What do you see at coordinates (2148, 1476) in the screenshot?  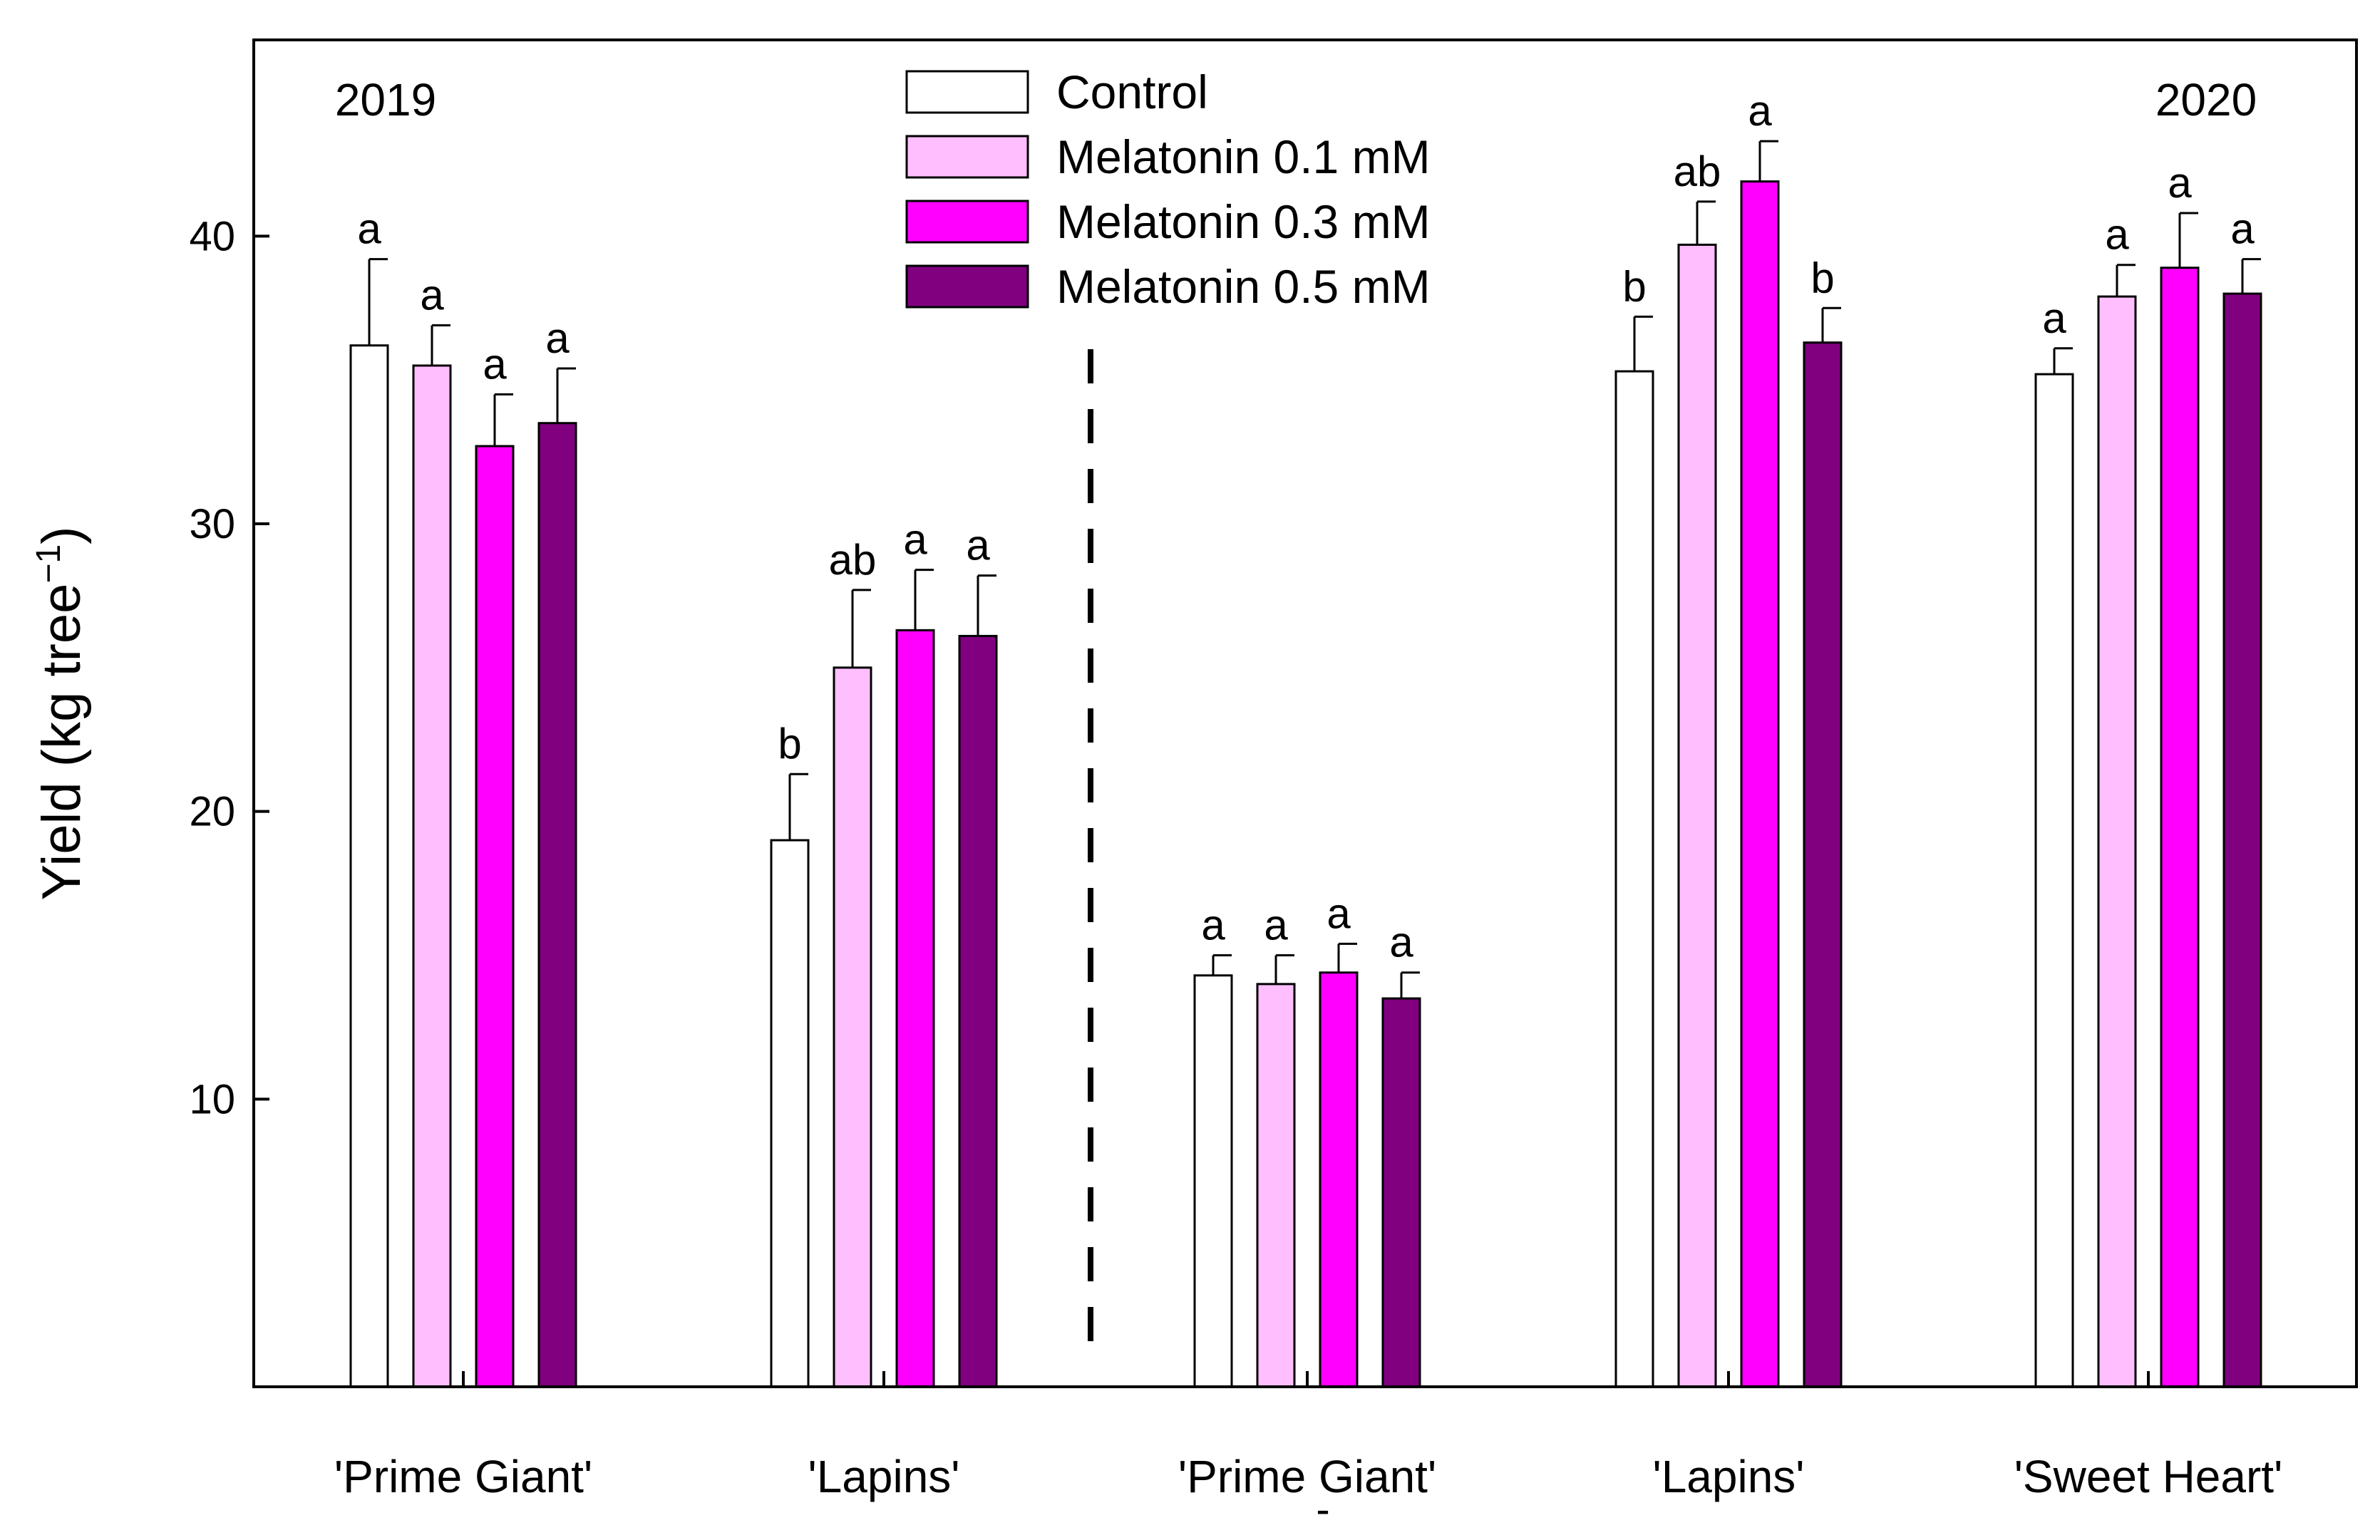 I see `category-label: 'Sweet Heart'` at bounding box center [2148, 1476].